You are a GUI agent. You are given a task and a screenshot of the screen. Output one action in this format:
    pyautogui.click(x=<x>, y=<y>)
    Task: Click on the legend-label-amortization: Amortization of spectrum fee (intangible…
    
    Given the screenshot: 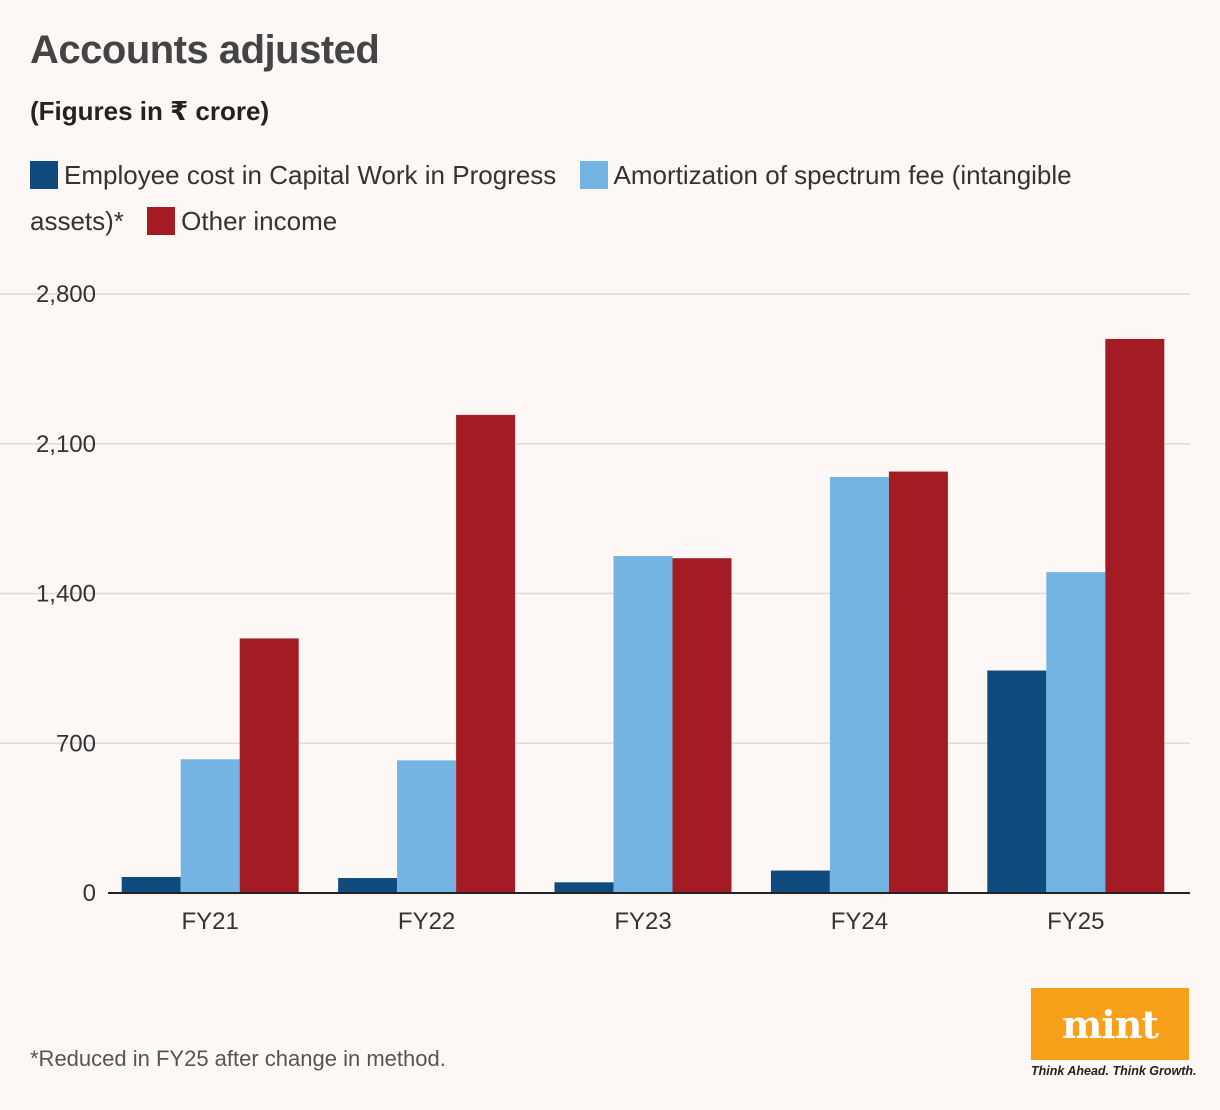 What is the action you would take?
    pyautogui.click(x=551, y=198)
    